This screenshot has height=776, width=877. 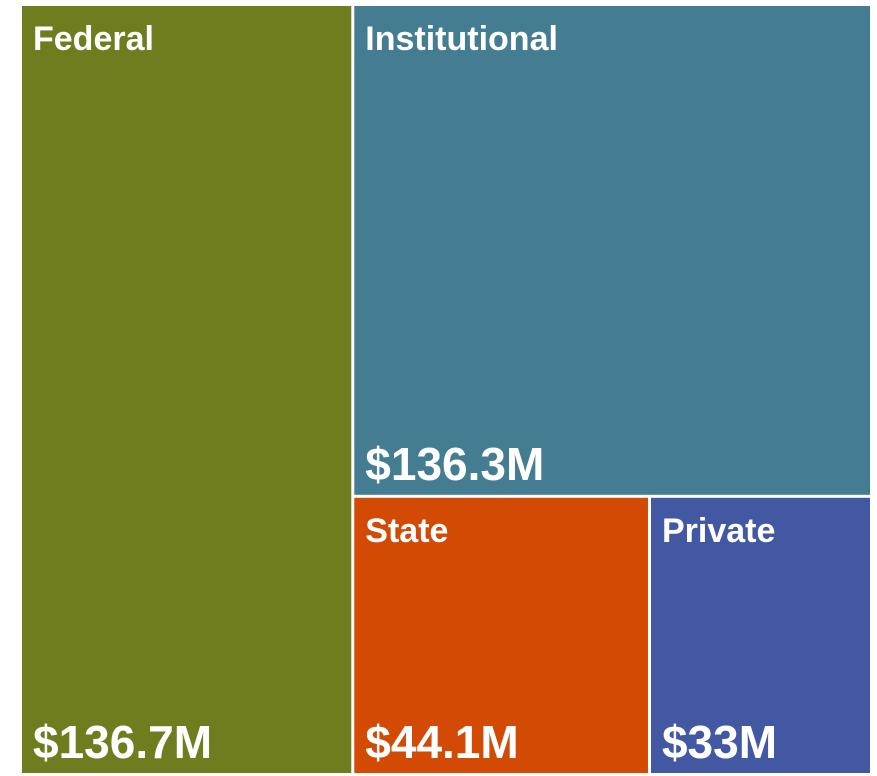 What do you see at coordinates (406, 531) in the screenshot?
I see `tile-label: State` at bounding box center [406, 531].